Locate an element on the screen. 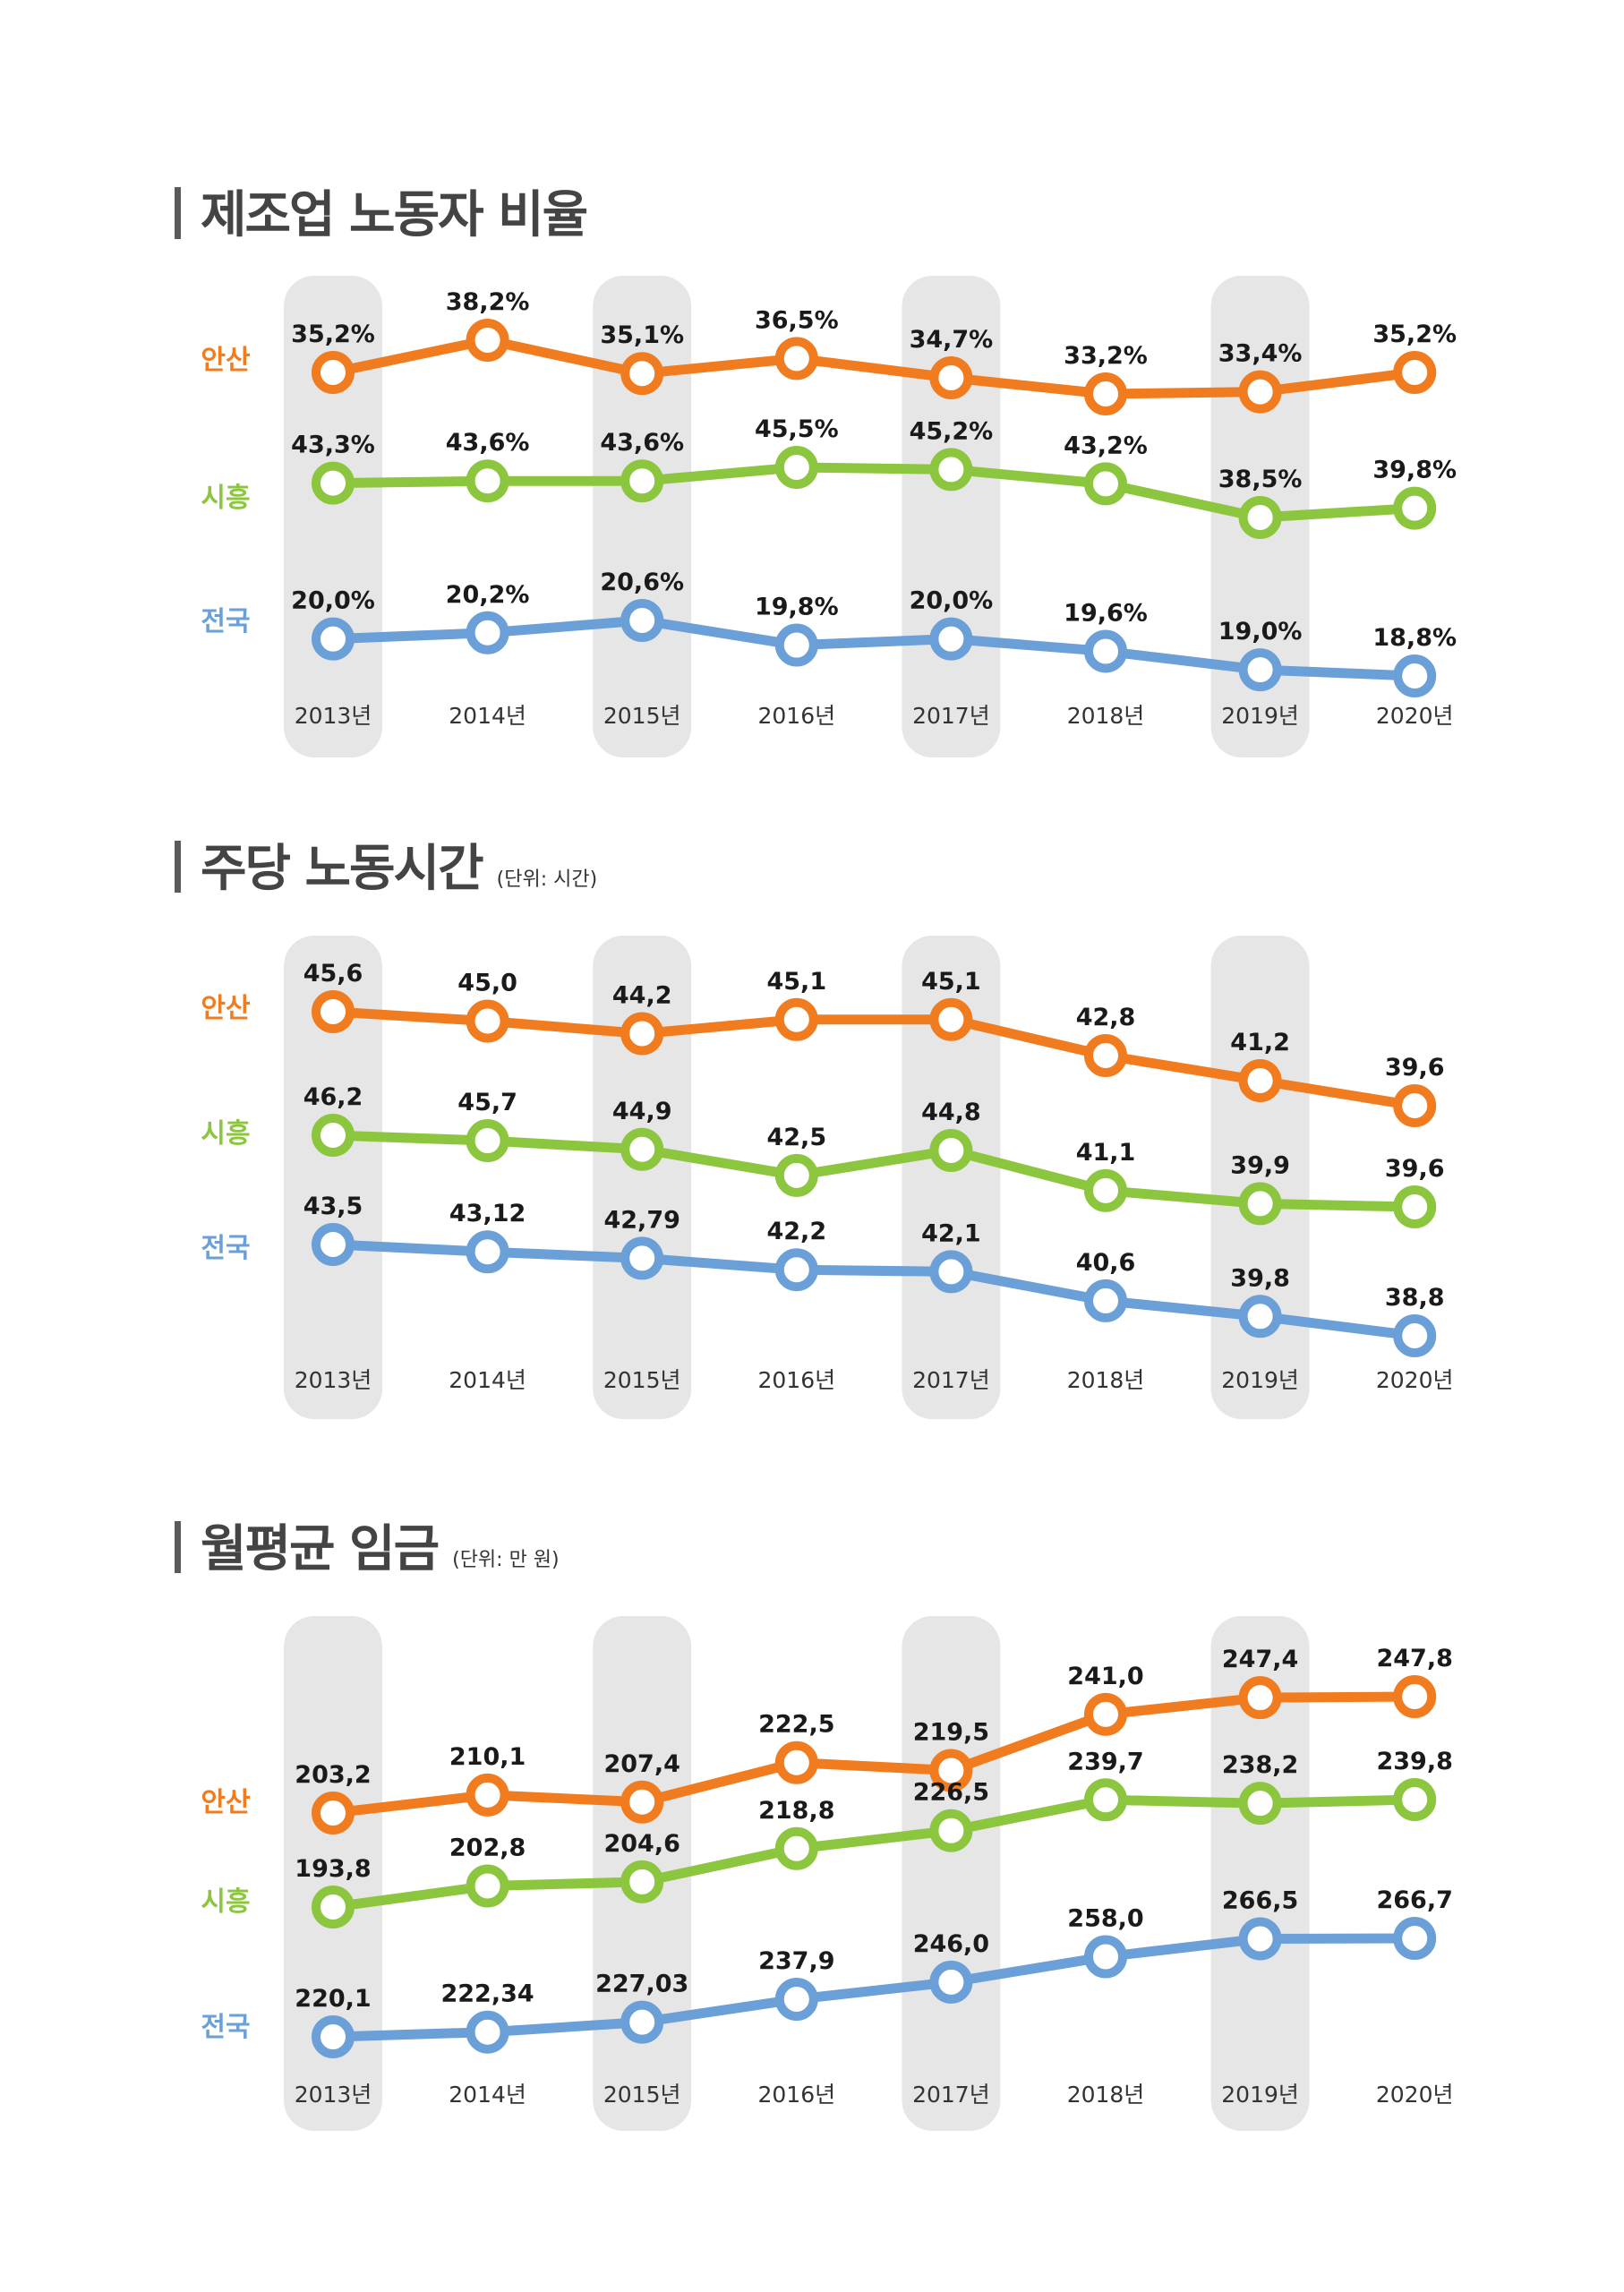  data-label: 19,0% is located at coordinates (1260, 632).